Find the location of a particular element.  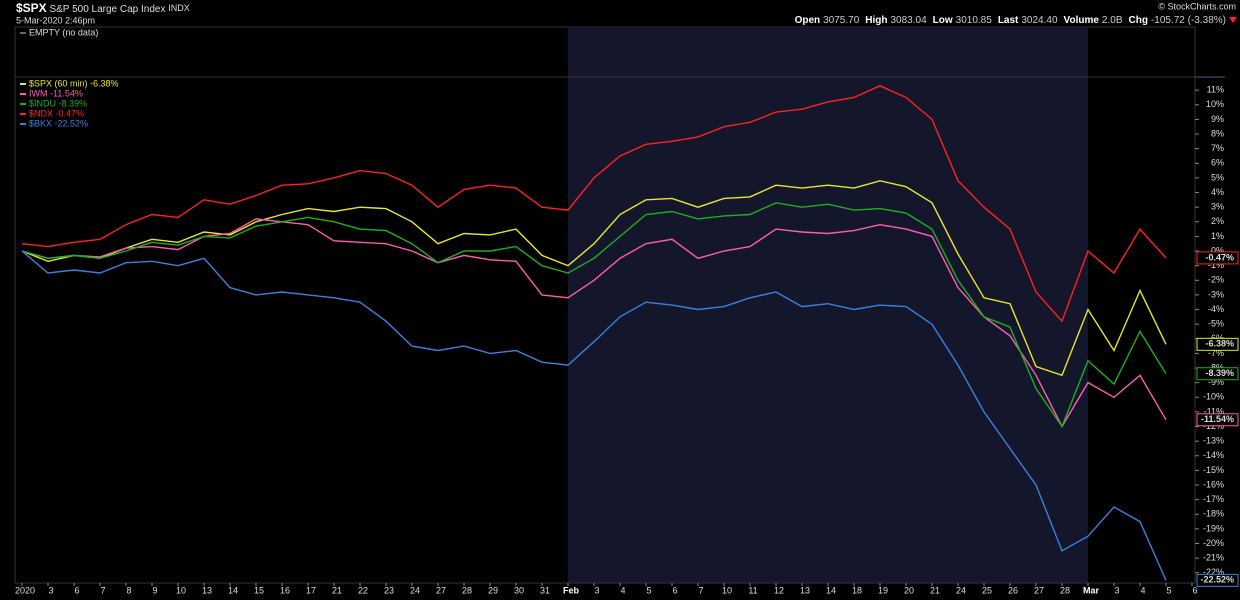

x-tick-label: 25 is located at coordinates (987, 590).